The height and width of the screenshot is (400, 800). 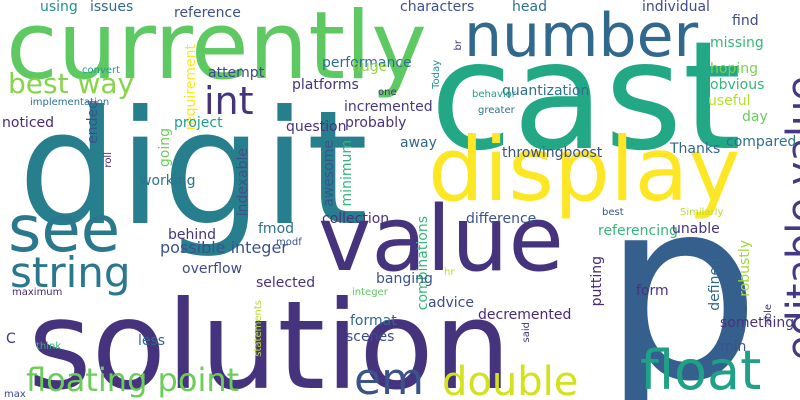 What do you see at coordinates (436, 74) in the screenshot?
I see `word-detect: Today` at bounding box center [436, 74].